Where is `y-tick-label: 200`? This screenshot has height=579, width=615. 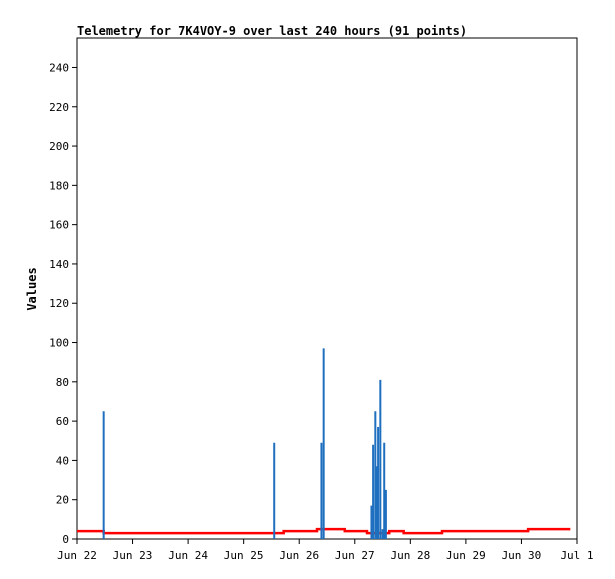 y-tick-label: 200 is located at coordinates (59, 146).